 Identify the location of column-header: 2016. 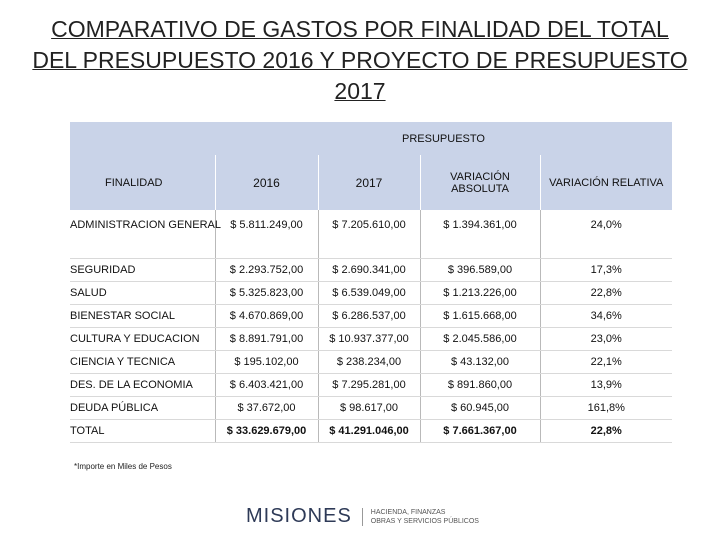
(266, 182).